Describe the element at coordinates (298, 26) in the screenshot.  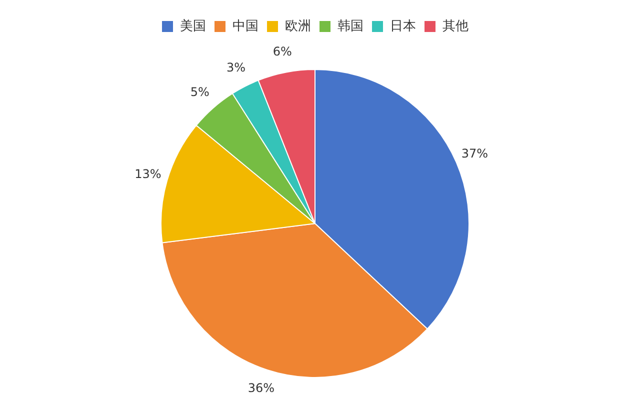
I see `legend-label: 欧洲` at that location.